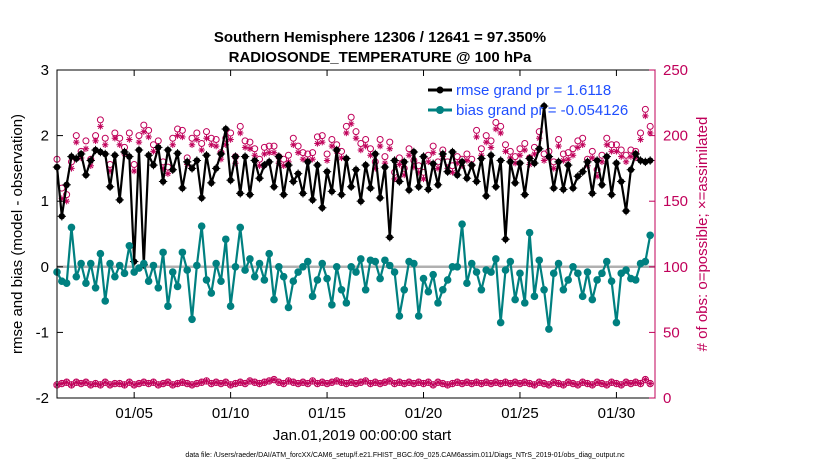  I want to click on y-left-tick-label: 0, so click(45, 267).